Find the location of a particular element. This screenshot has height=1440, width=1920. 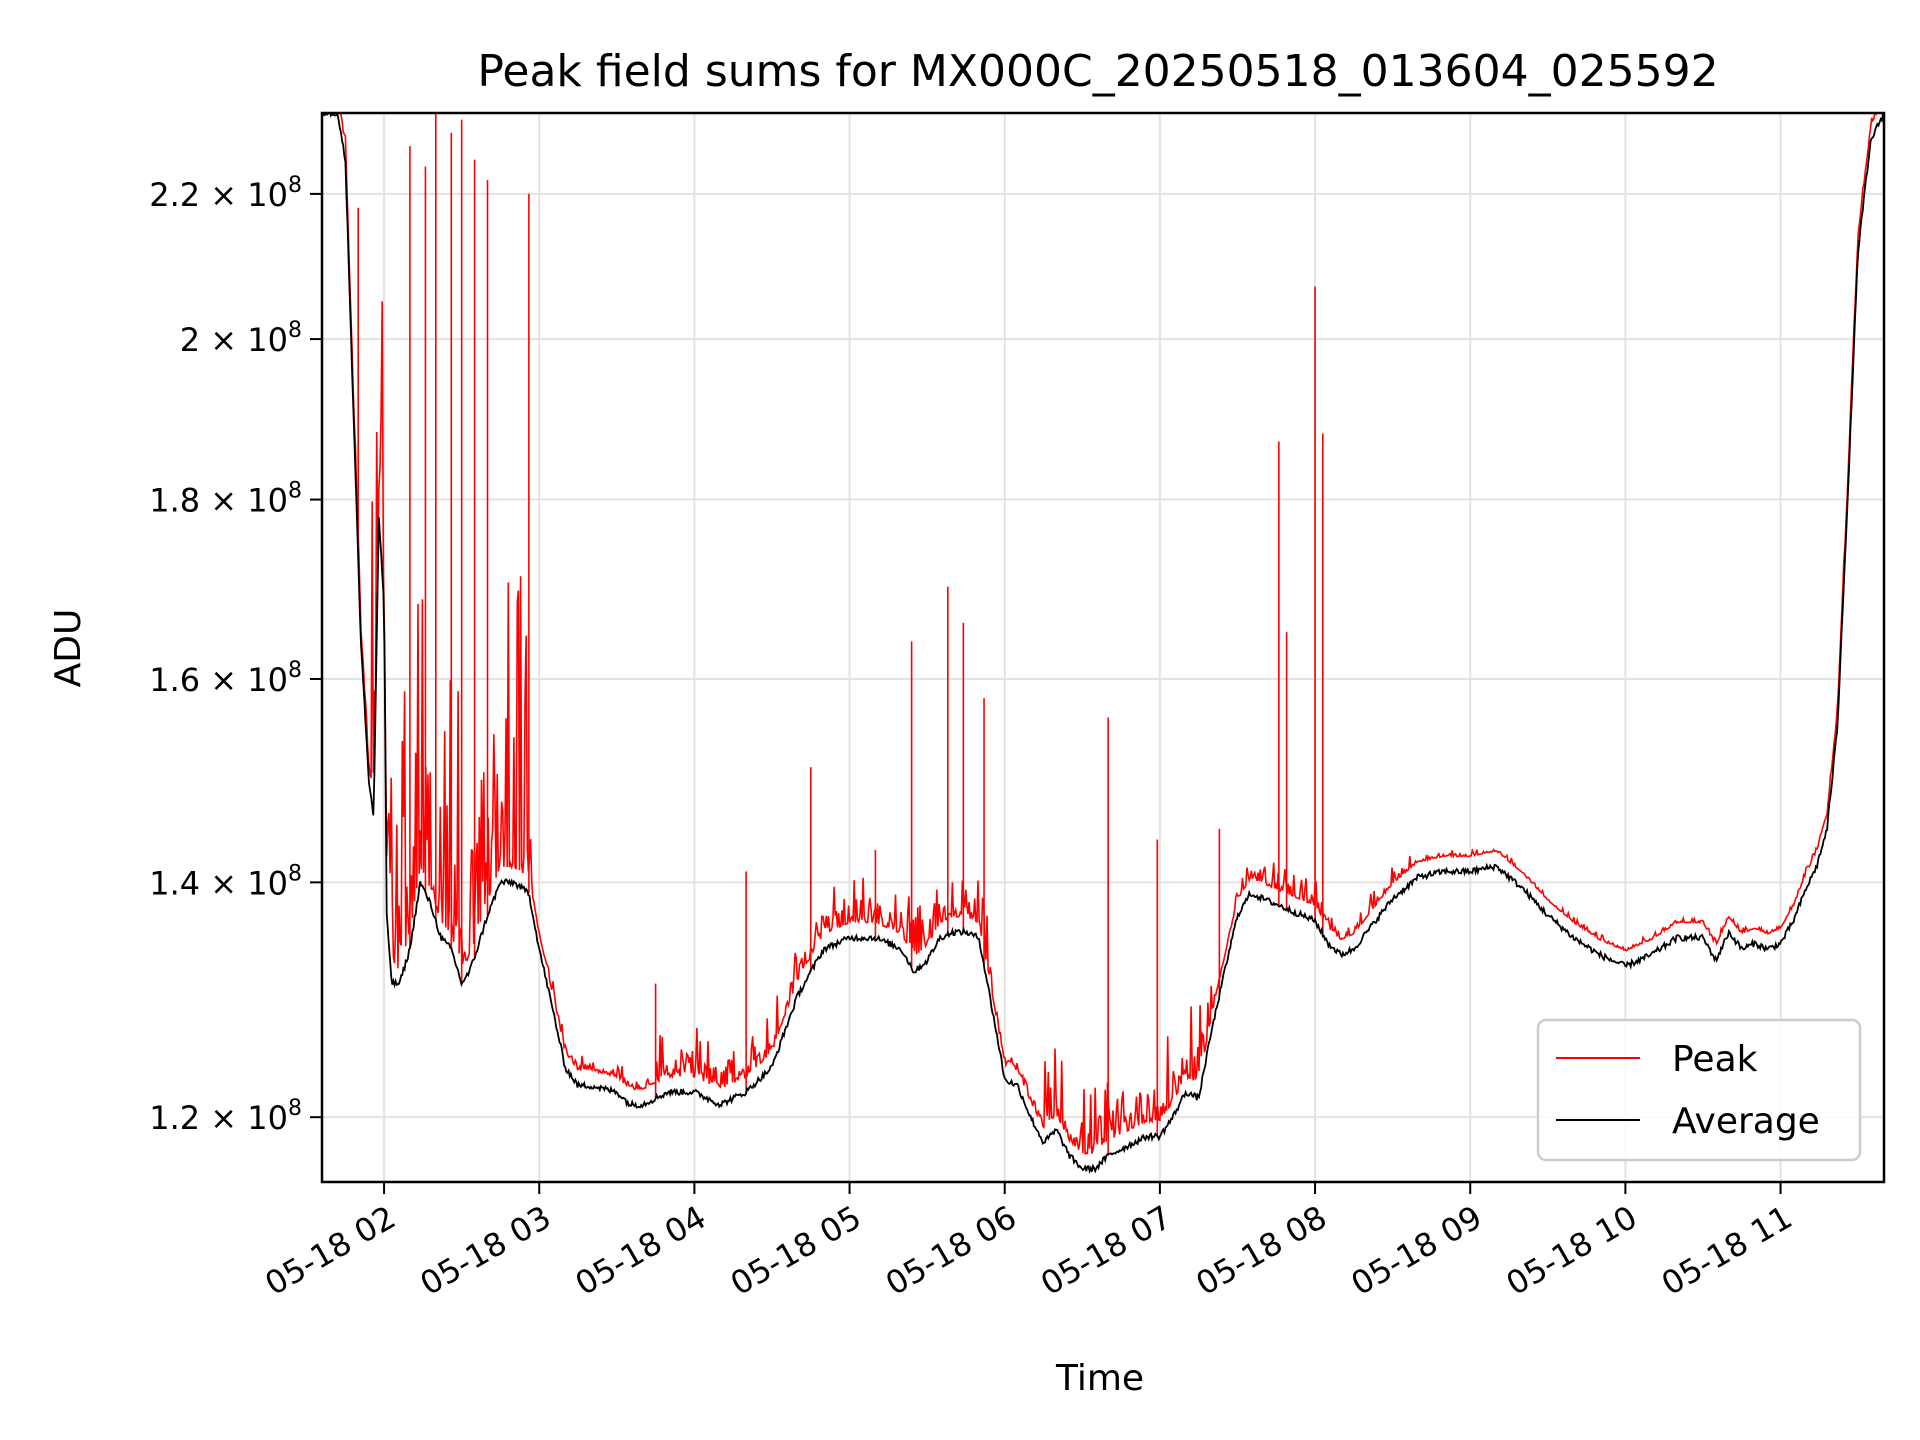

y-tick-label: 1.2 × 108 is located at coordinates (225, 1116).